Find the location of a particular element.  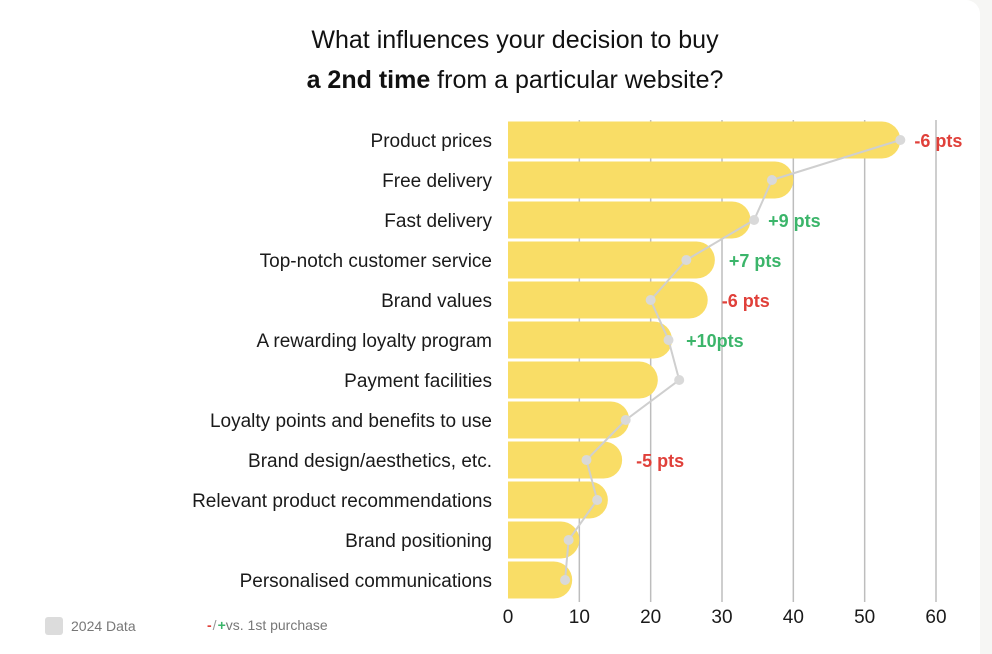

x-tick-label: 0 is located at coordinates (508, 617).